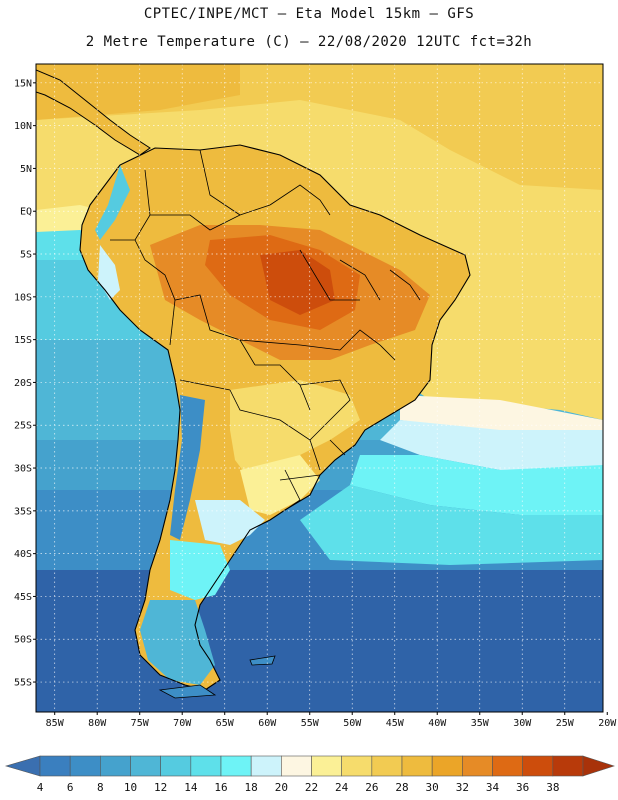 The width and height of the screenshot is (618, 800). I want to click on colorbar-label: 22, so click(311, 787).